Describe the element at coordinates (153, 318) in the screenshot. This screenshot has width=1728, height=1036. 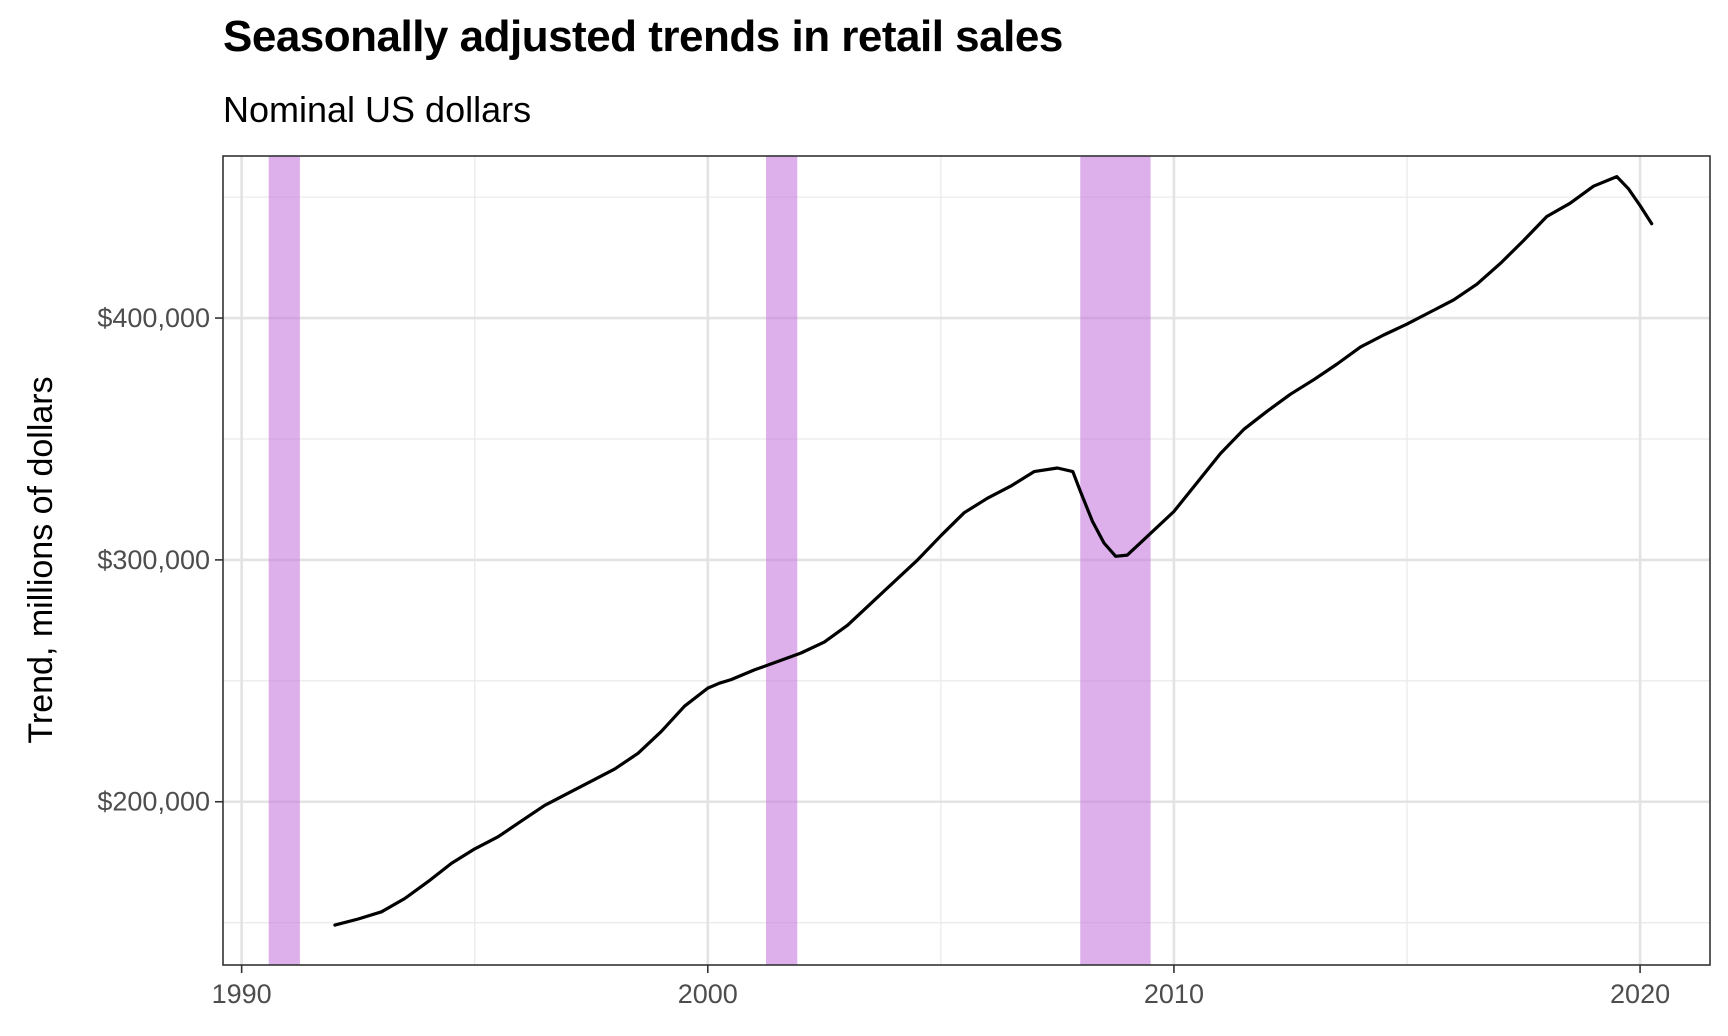
I see `y-tick-label: $400,000` at that location.